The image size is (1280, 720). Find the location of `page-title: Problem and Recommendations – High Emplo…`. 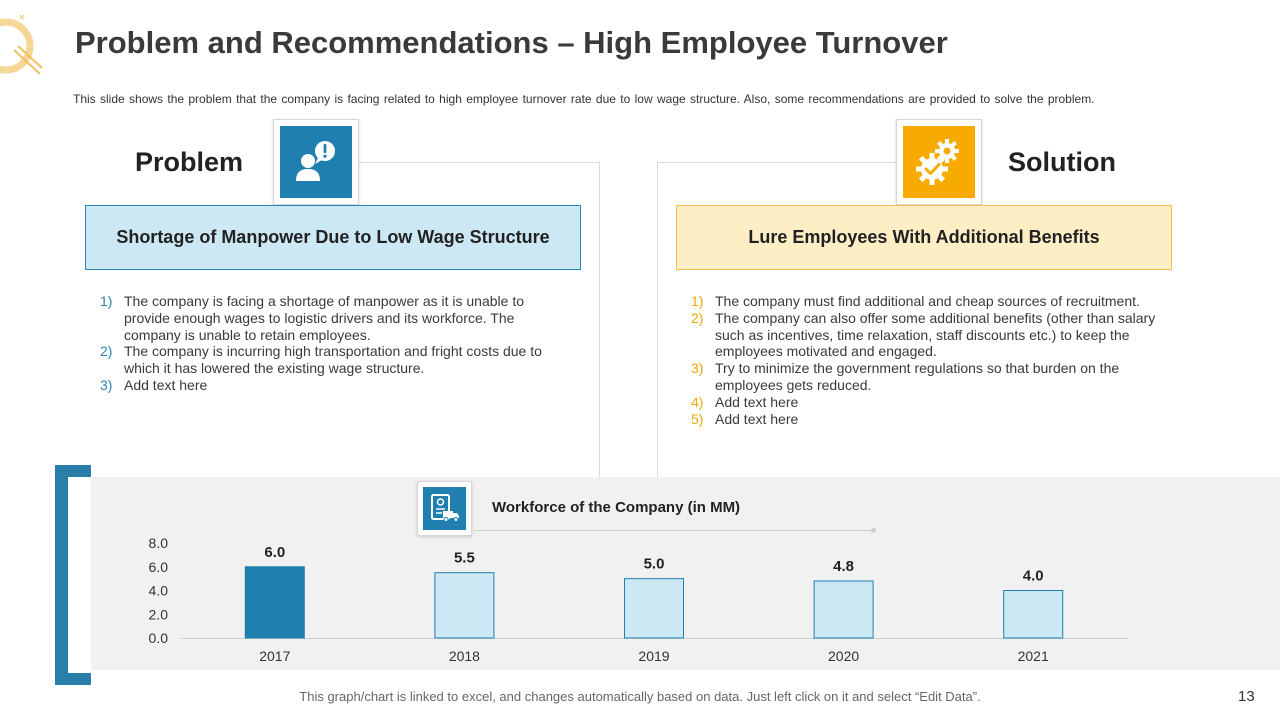

page-title: Problem and Recommendations – High Emplo… is located at coordinates (511, 42).